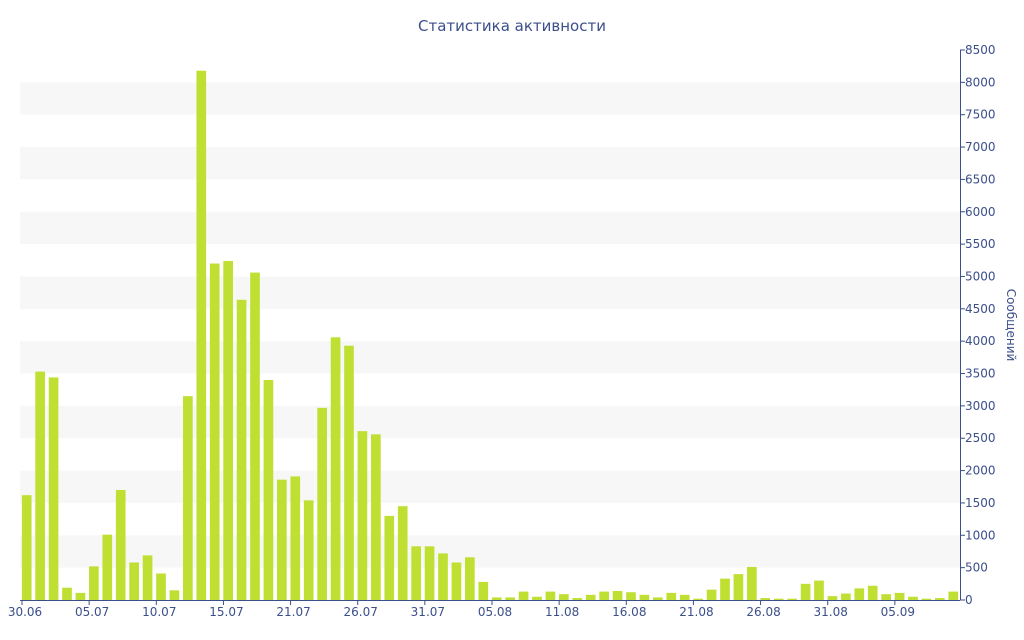 The height and width of the screenshot is (640, 1024). Describe the element at coordinates (696, 612) in the screenshot. I see `x-tick-label: 21.08` at that location.